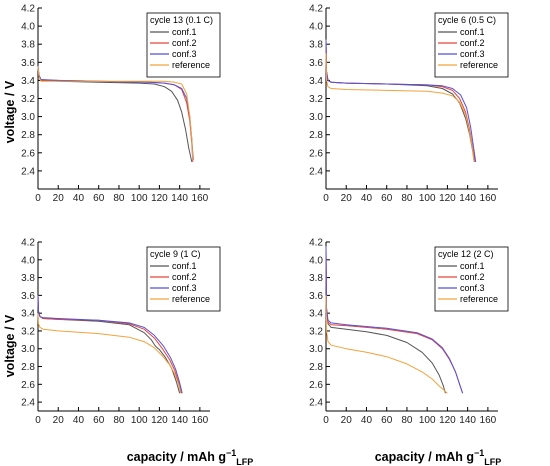 This screenshot has height=466, width=550. I want to click on x-axis-title-right: capacity / mAh g−1LFP, so click(438, 457).